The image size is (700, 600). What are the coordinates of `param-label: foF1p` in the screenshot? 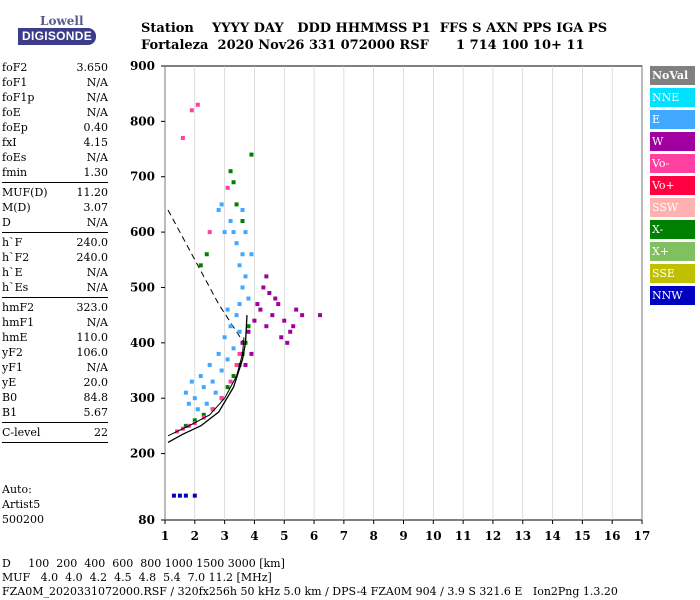 It's located at (18, 97).